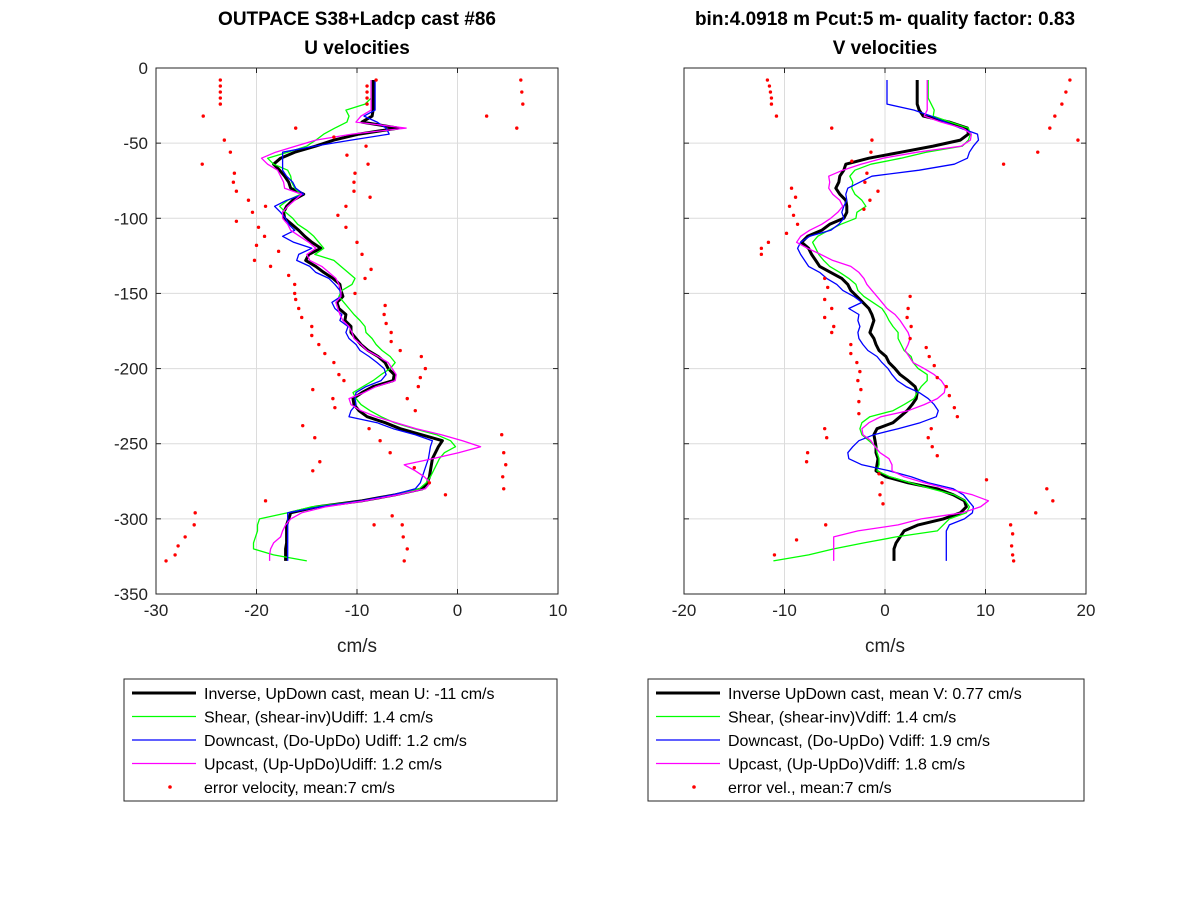 This screenshot has width=1200, height=900. Describe the element at coordinates (866, 740) in the screenshot. I see `v-legend-box` at that location.